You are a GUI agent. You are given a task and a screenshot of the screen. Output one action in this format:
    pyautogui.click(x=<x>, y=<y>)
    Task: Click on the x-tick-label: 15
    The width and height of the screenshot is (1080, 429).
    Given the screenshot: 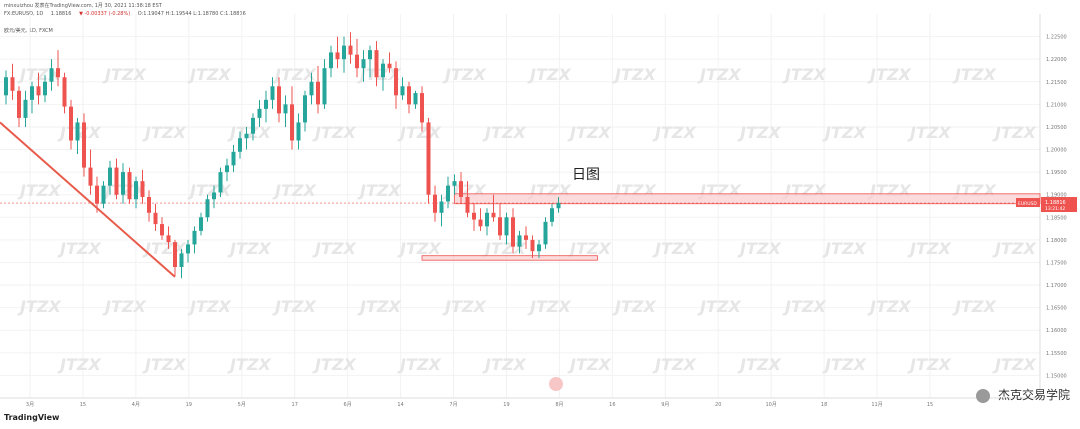 What is the action you would take?
    pyautogui.click(x=930, y=405)
    